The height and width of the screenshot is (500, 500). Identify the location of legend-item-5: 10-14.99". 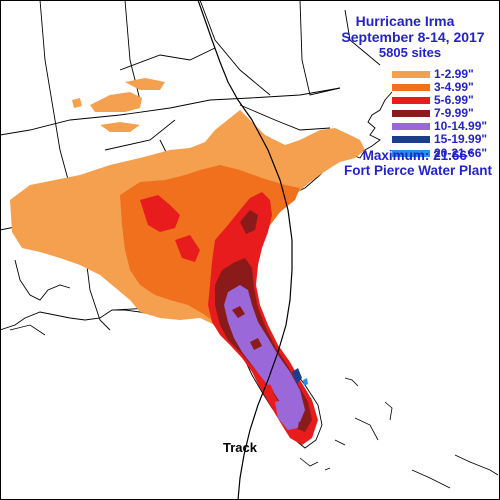
(442, 126).